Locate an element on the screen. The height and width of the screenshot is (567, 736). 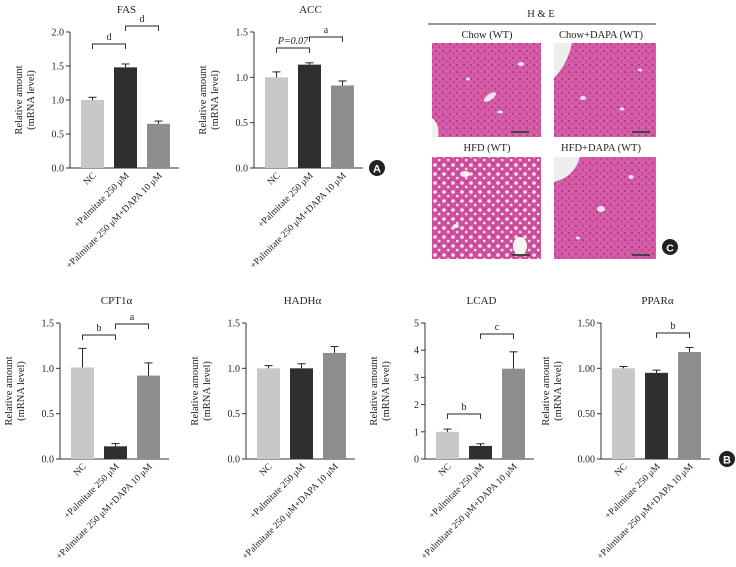
significance-label: a is located at coordinates (326, 30).